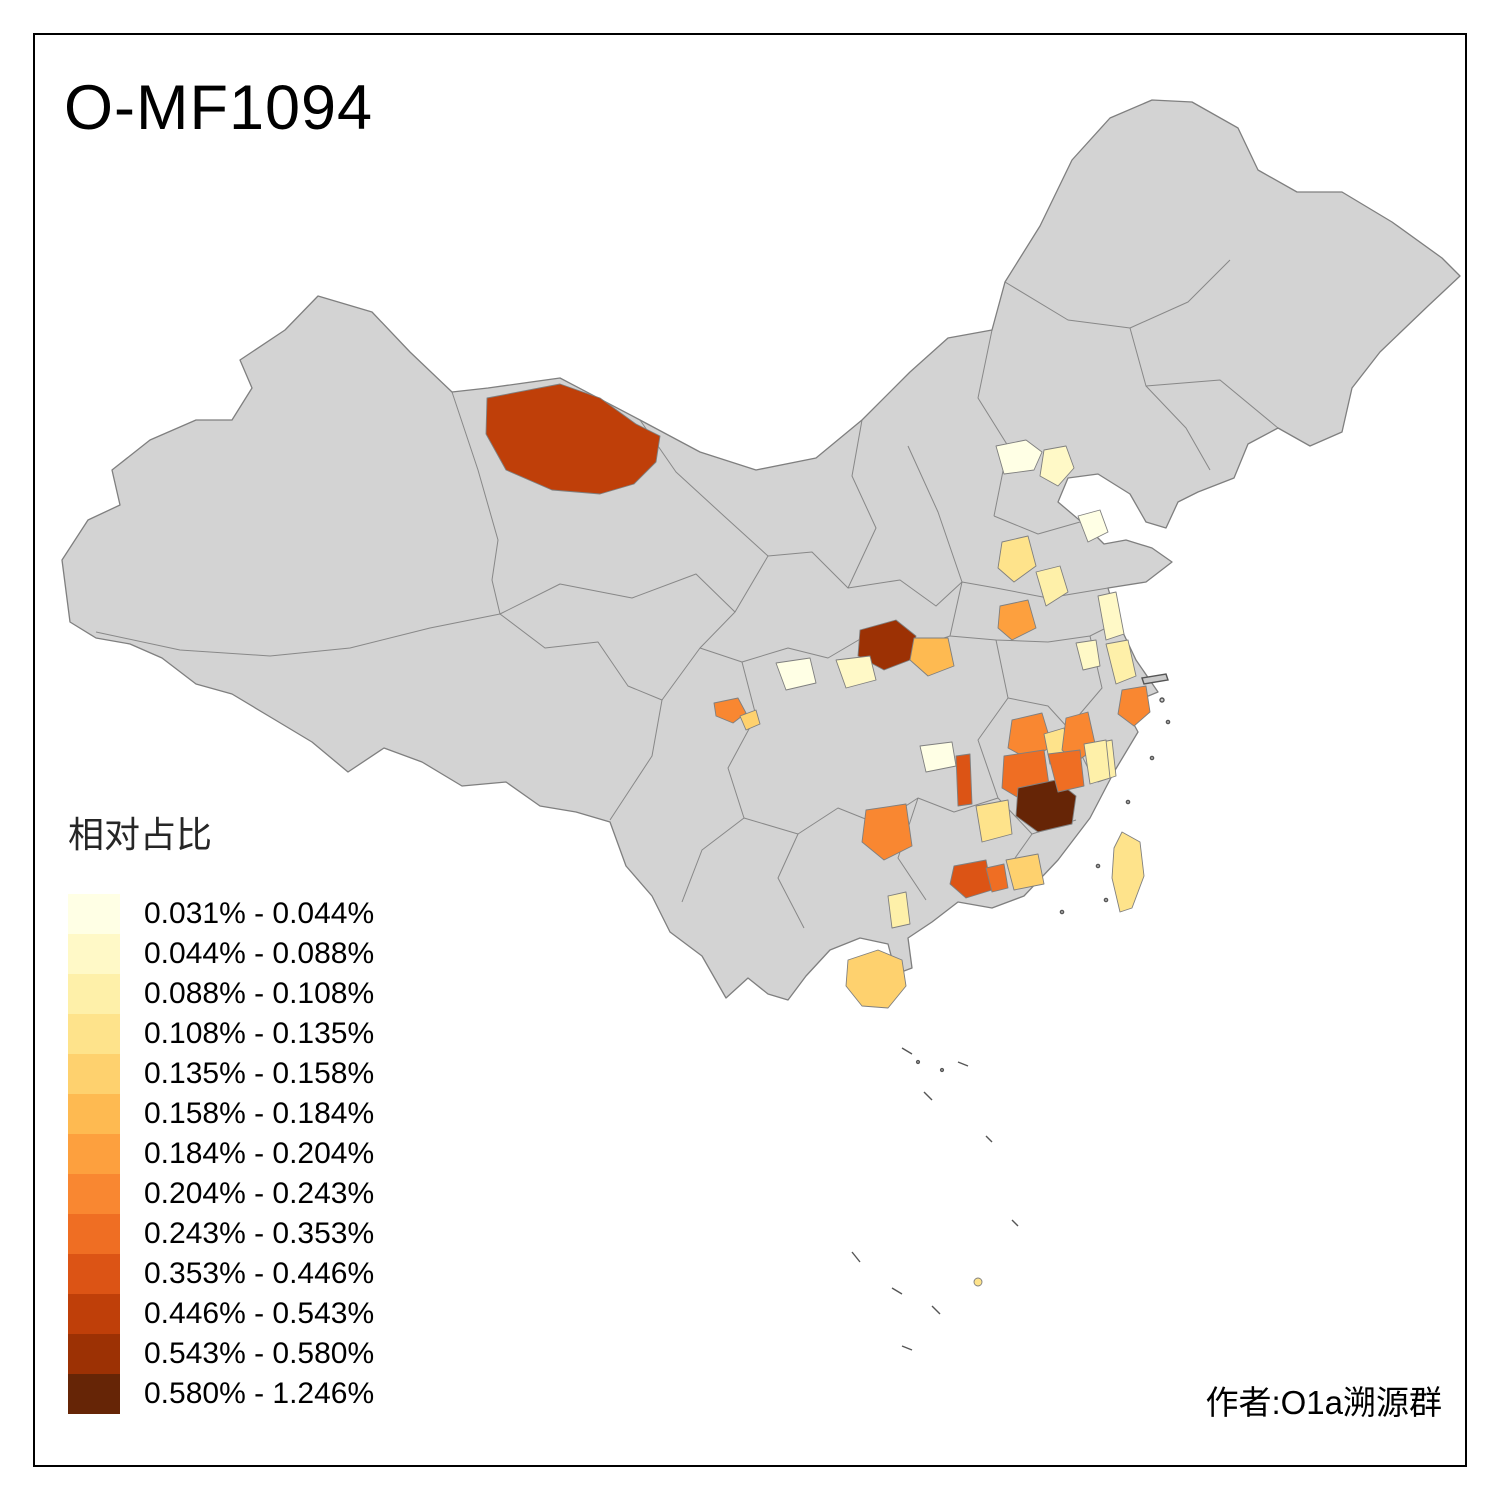 This screenshot has width=1500, height=1500. I want to click on region-beijing-west, so click(1019, 457).